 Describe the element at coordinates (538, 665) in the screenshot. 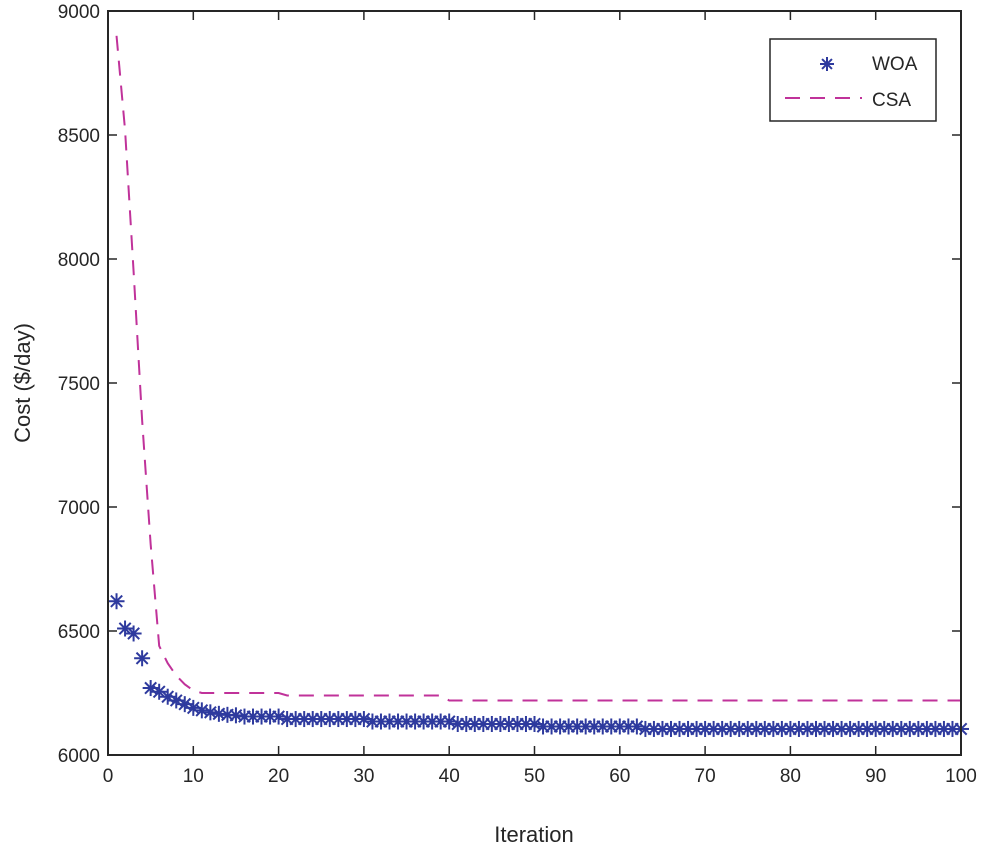

I see `series-markers-woa` at that location.